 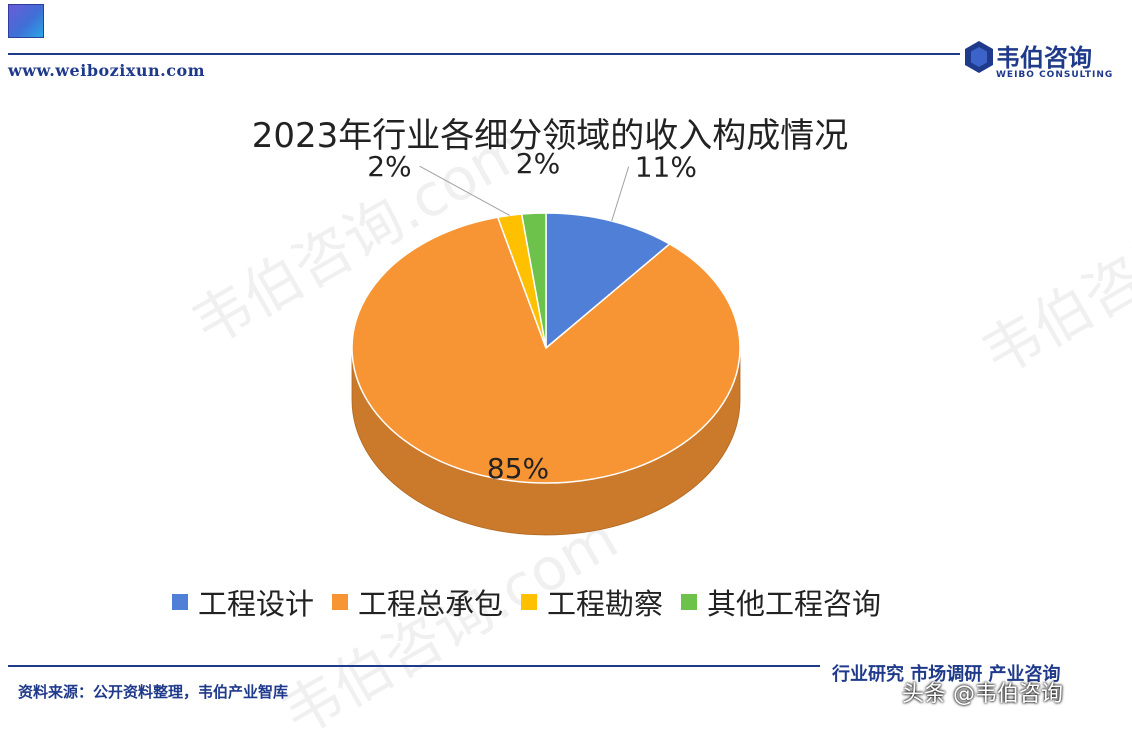 I want to click on legend-item-2: 工程总承包, so click(x=417, y=602).